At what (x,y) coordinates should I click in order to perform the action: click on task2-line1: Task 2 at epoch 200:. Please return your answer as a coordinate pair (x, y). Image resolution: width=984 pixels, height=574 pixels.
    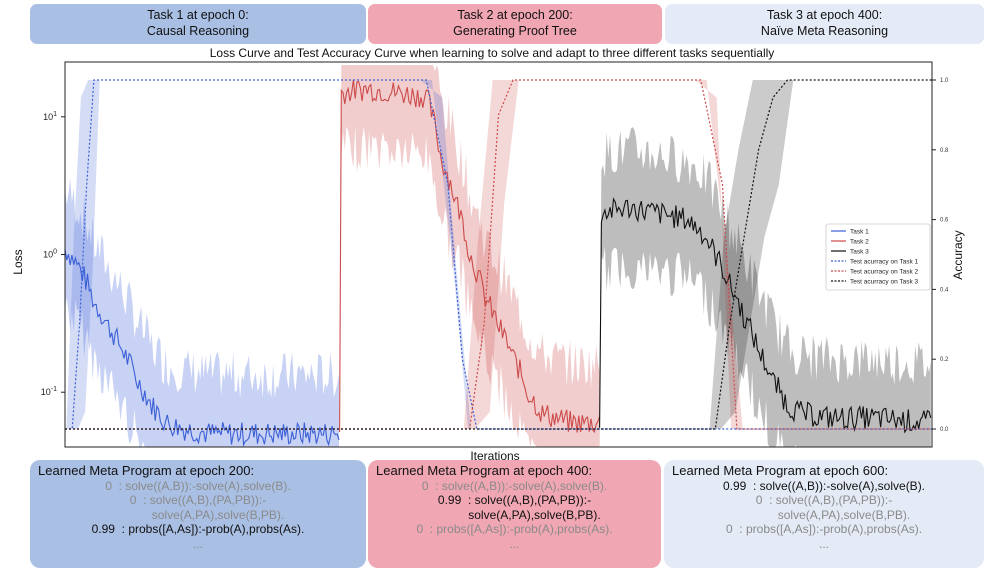
    Looking at the image, I should click on (515, 15).